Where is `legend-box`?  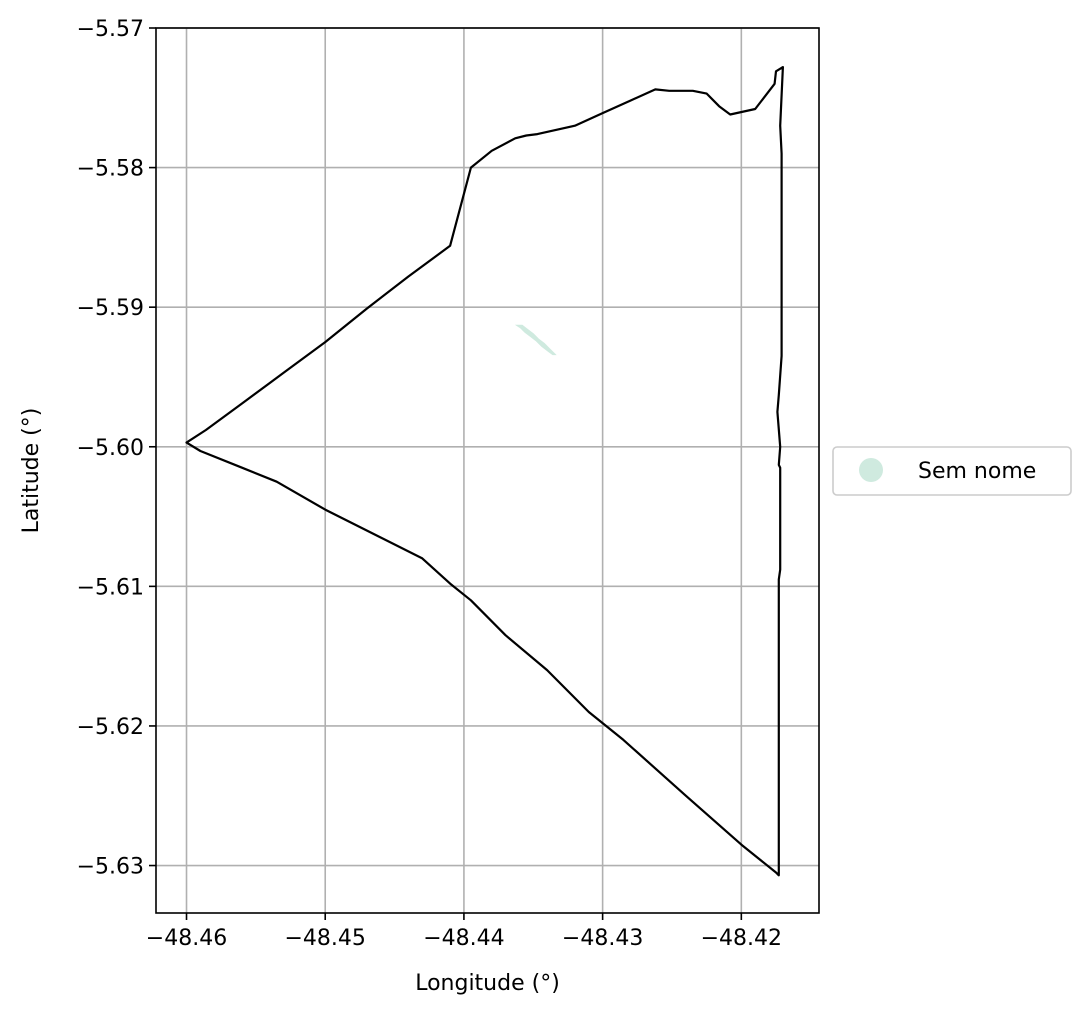 legend-box is located at coordinates (952, 471).